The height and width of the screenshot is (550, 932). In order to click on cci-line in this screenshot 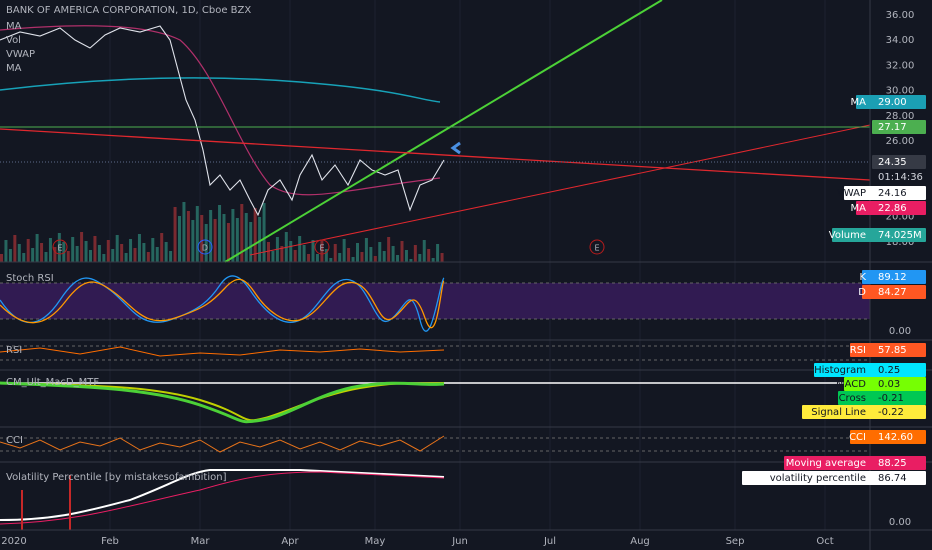, I will do `click(222, 444)`.